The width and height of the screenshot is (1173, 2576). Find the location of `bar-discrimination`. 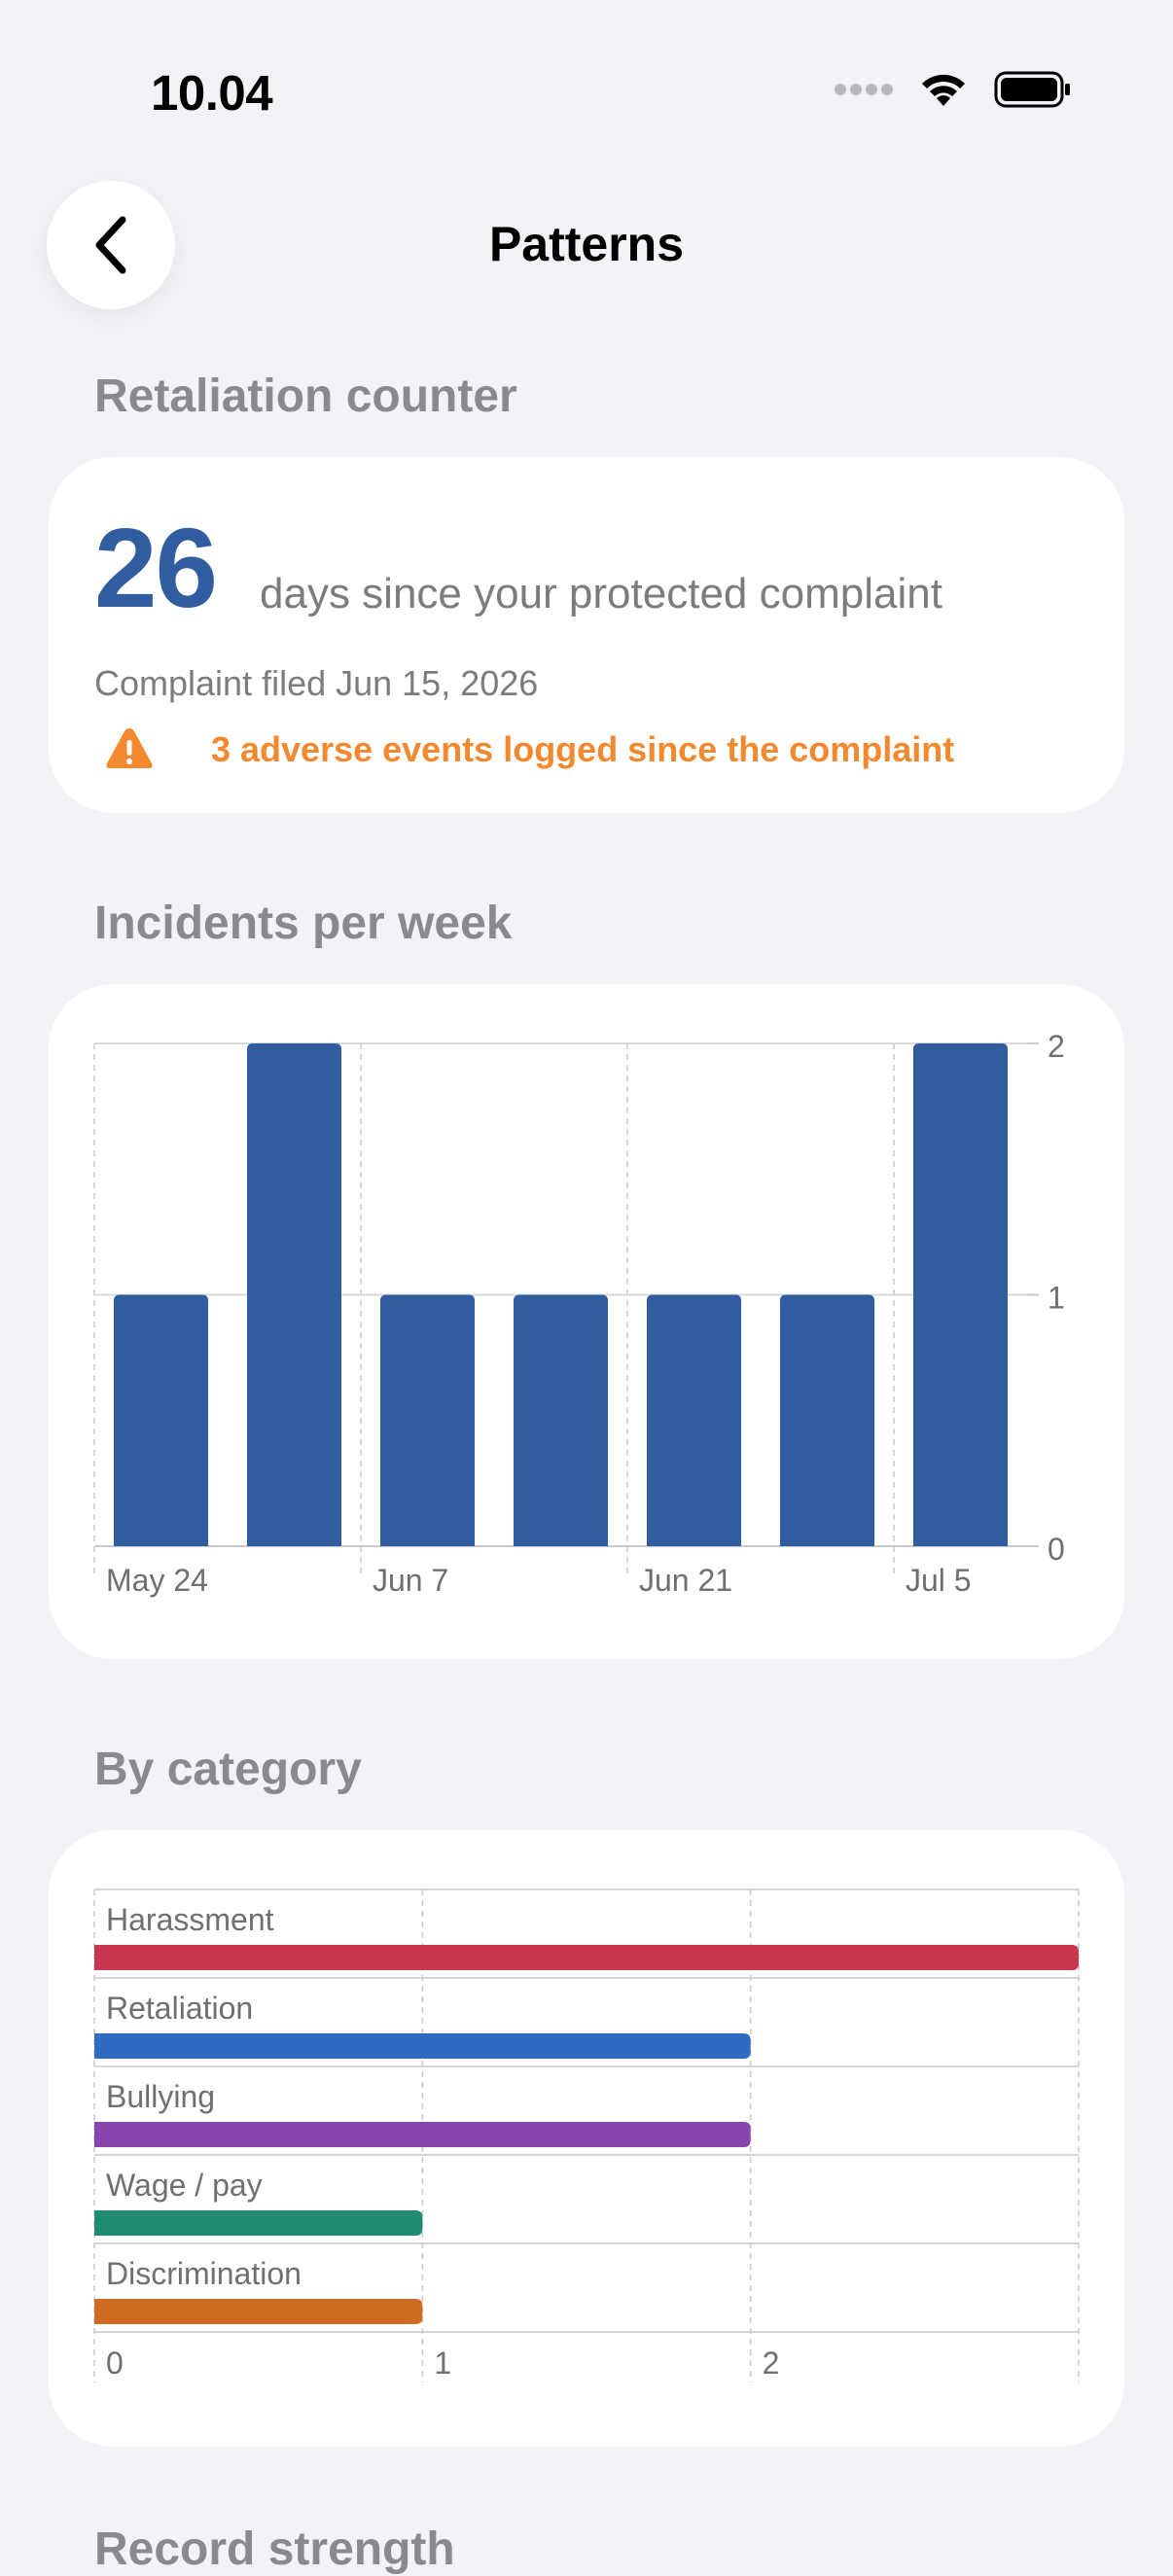

bar-discrimination is located at coordinates (258, 2312).